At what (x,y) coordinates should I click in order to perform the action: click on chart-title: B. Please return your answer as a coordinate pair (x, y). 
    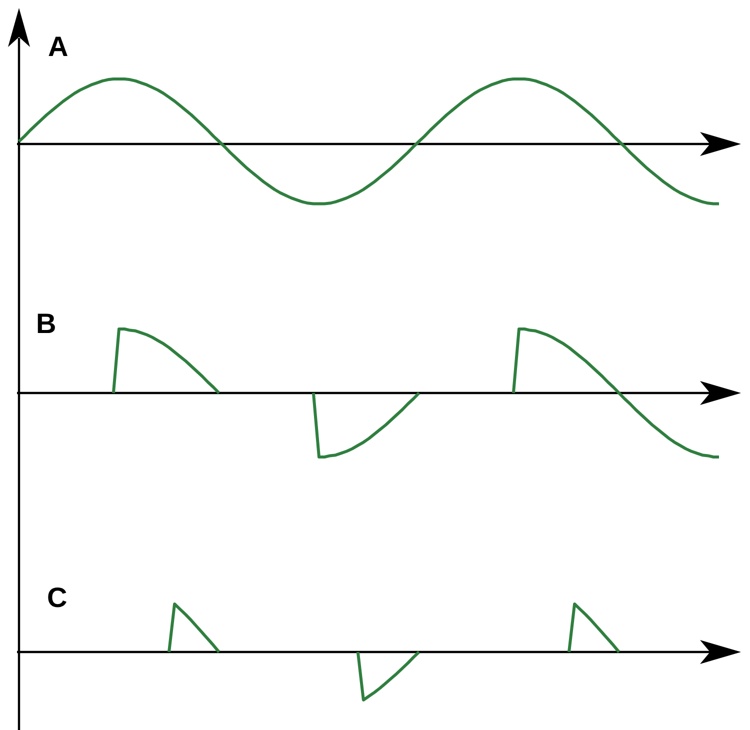
    Looking at the image, I should click on (46, 323).